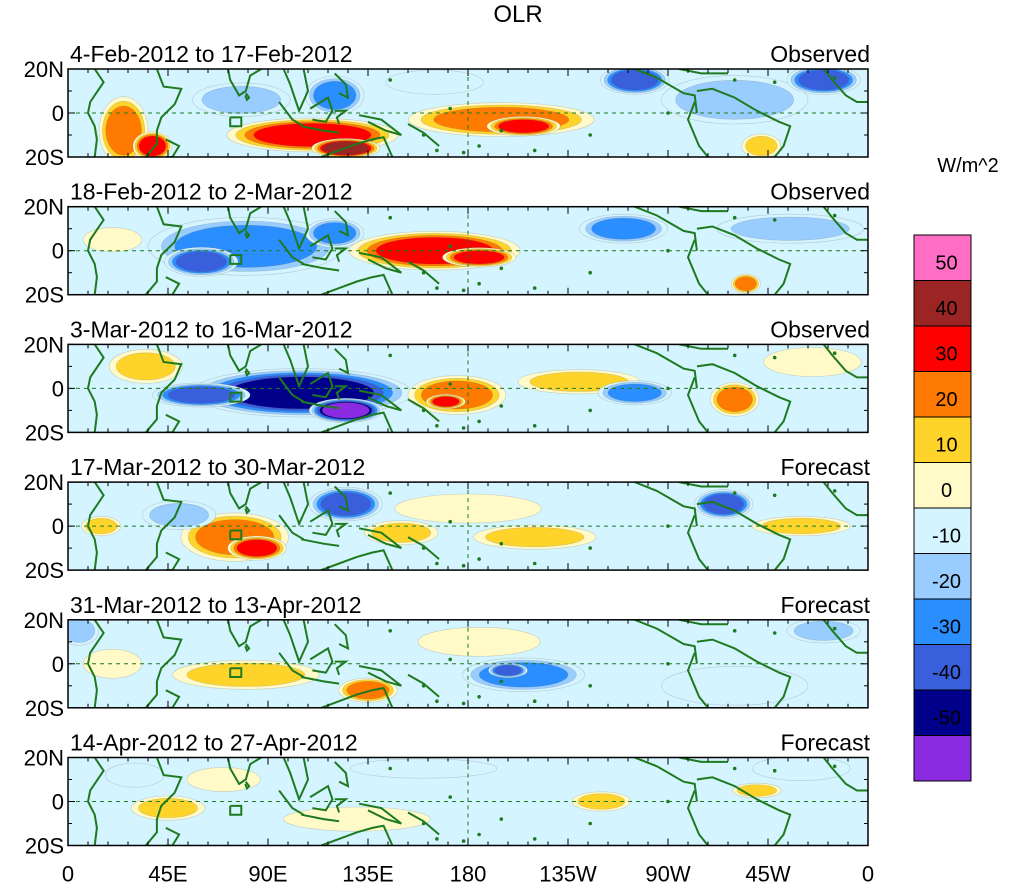 The width and height of the screenshot is (1021, 887). I want to click on olr-field, so click(468, 663).